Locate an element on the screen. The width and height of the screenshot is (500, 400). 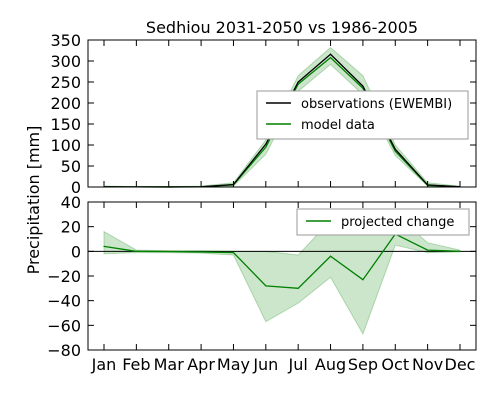
model-data-point-aug is located at coordinates (330, 58).